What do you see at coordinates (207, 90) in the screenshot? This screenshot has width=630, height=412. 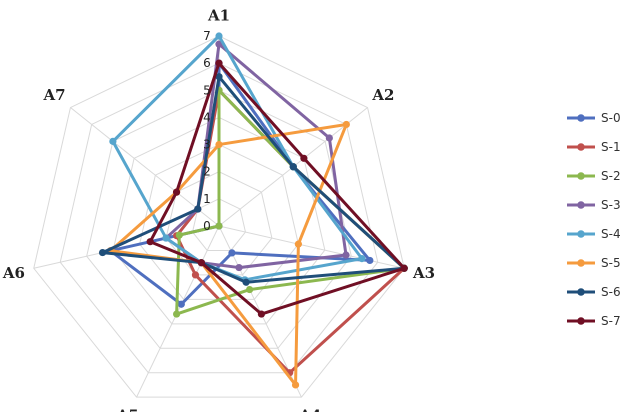 I see `tick-label: 5` at bounding box center [207, 90].